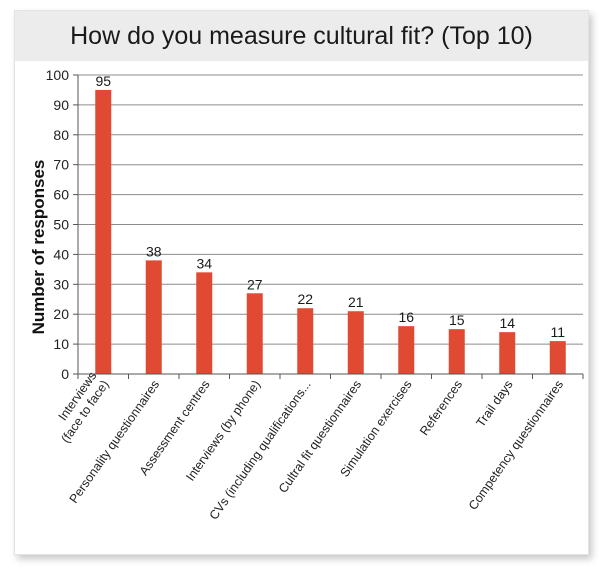  I want to click on data-label: 15, so click(457, 320).